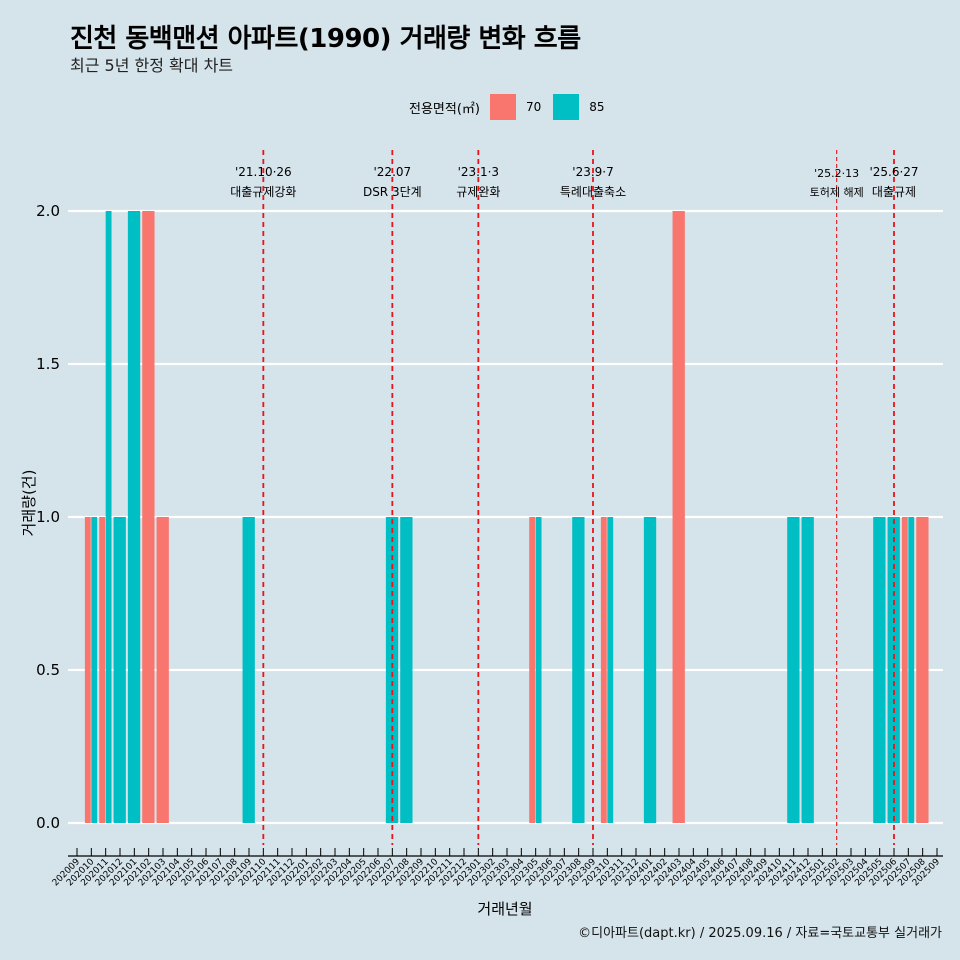 This screenshot has width=960, height=960. Describe the element at coordinates (48, 211) in the screenshot. I see `y-tick-label: 2.0` at that location.